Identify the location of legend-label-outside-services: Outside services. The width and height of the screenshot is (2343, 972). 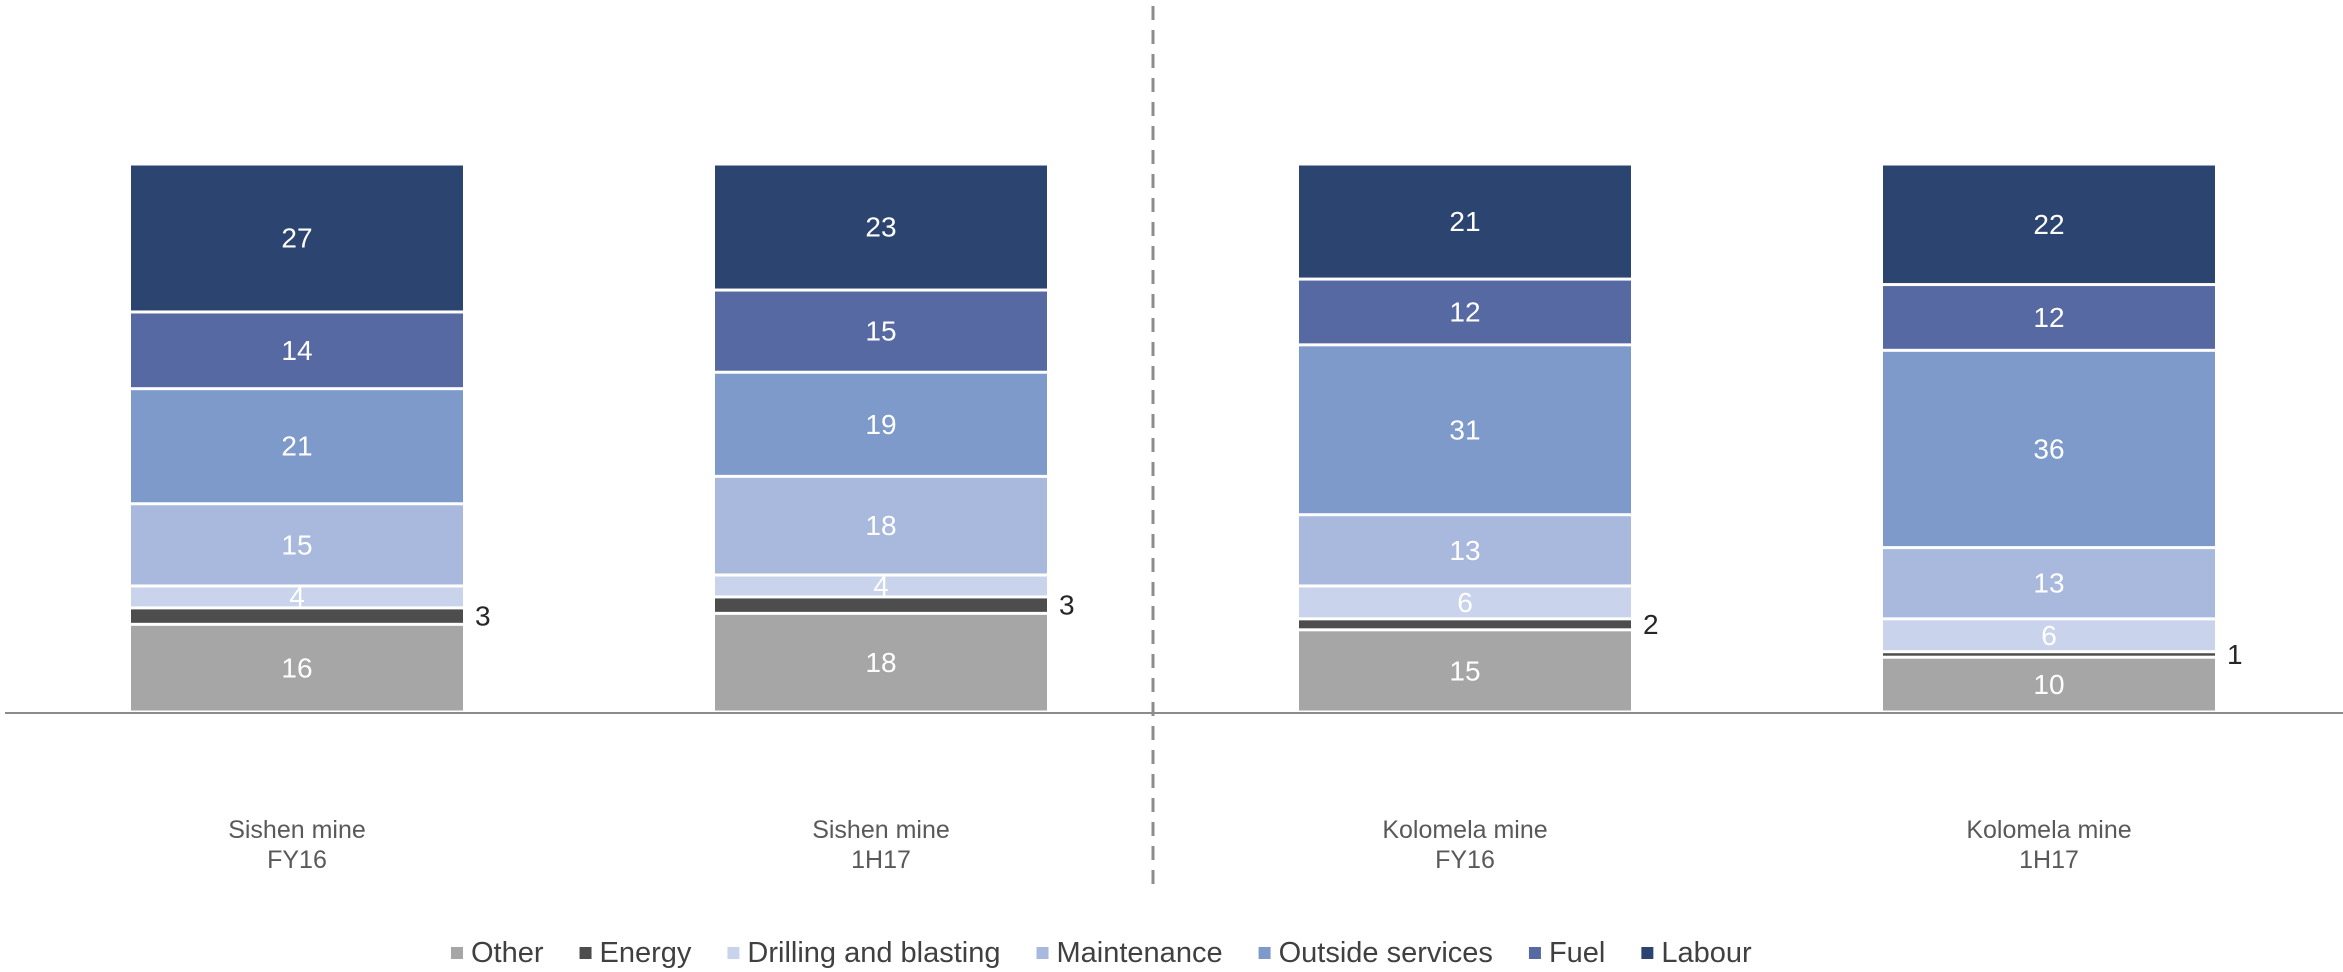
(1386, 953).